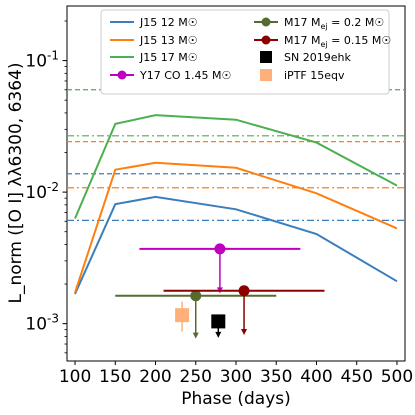 This screenshot has height=415, width=415. I want to click on x-tick-label: 300, so click(236, 377).